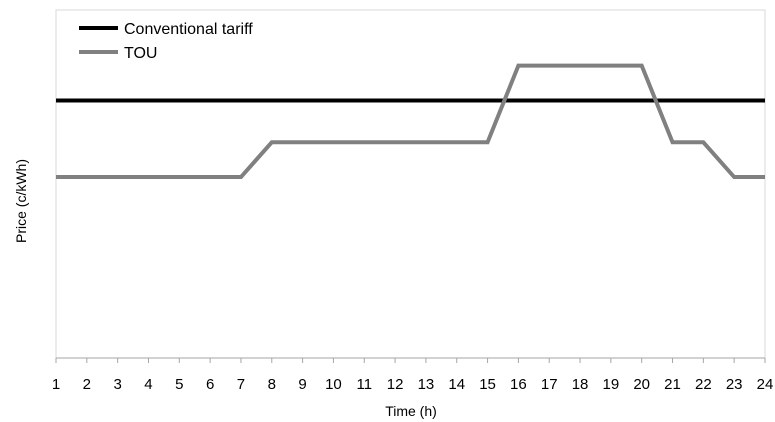  I want to click on x-tick-label: 21, so click(672, 384).